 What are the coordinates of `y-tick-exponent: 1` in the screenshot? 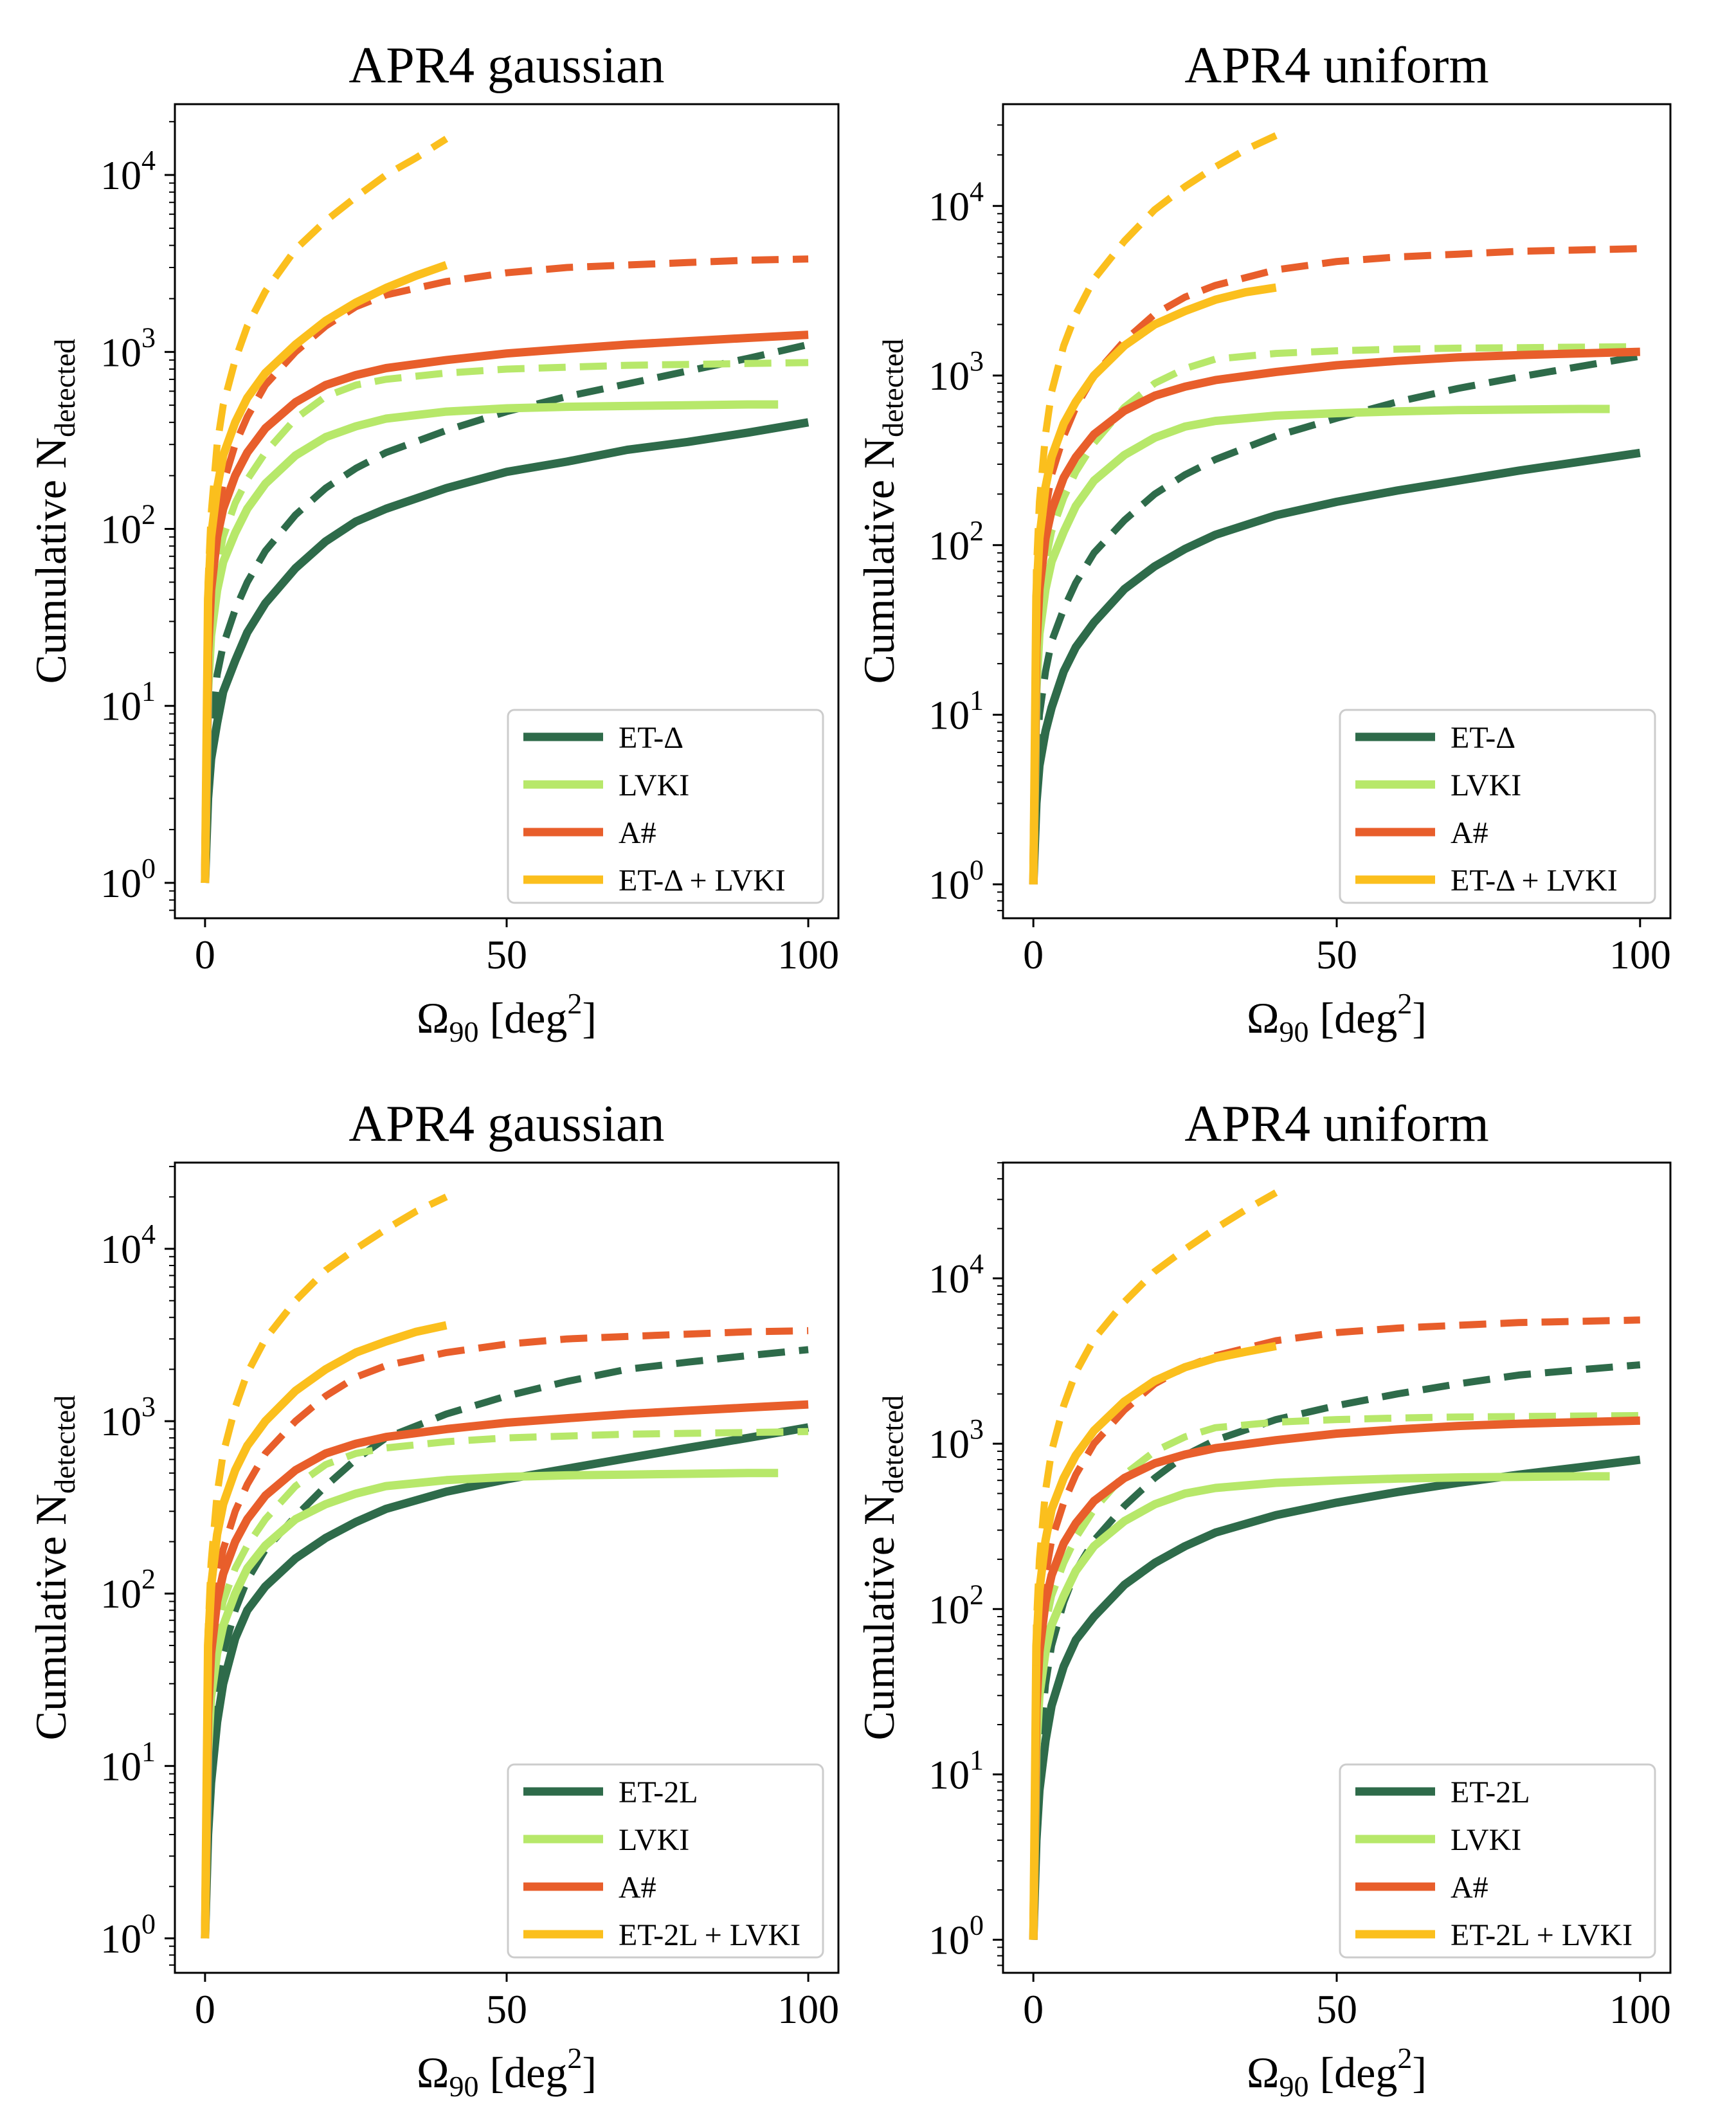 It's located at (148, 1751).